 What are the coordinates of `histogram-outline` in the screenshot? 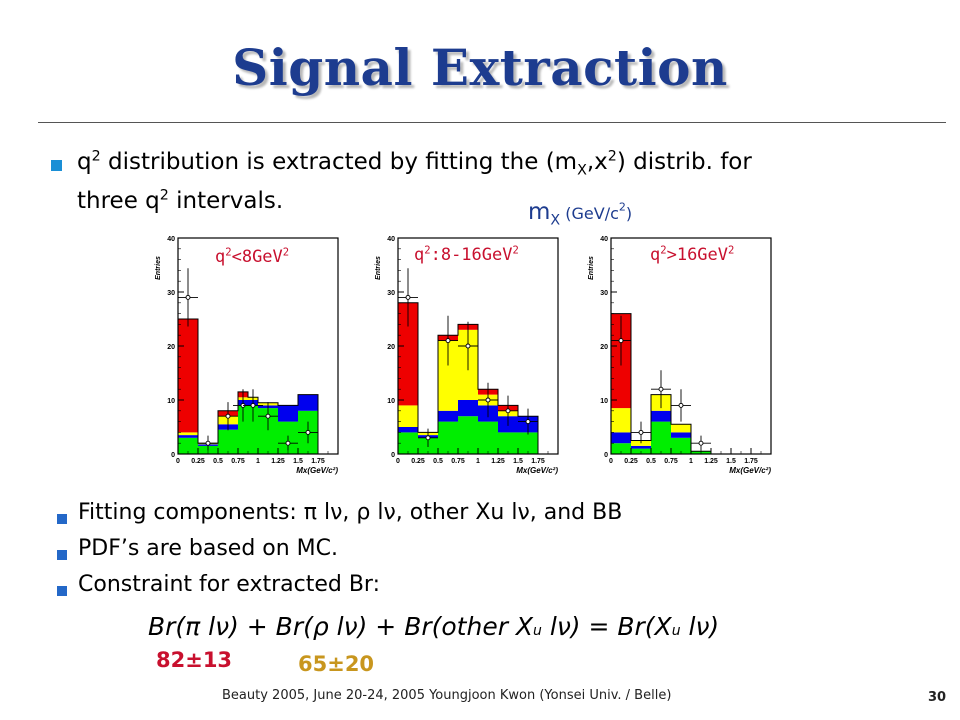 It's located at (248, 386).